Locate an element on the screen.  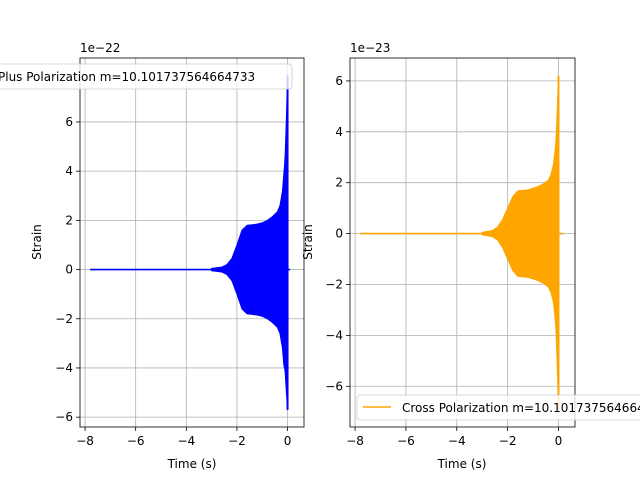
legend: Plus Polarization m=10.101737564664733 is located at coordinates (146, 76).